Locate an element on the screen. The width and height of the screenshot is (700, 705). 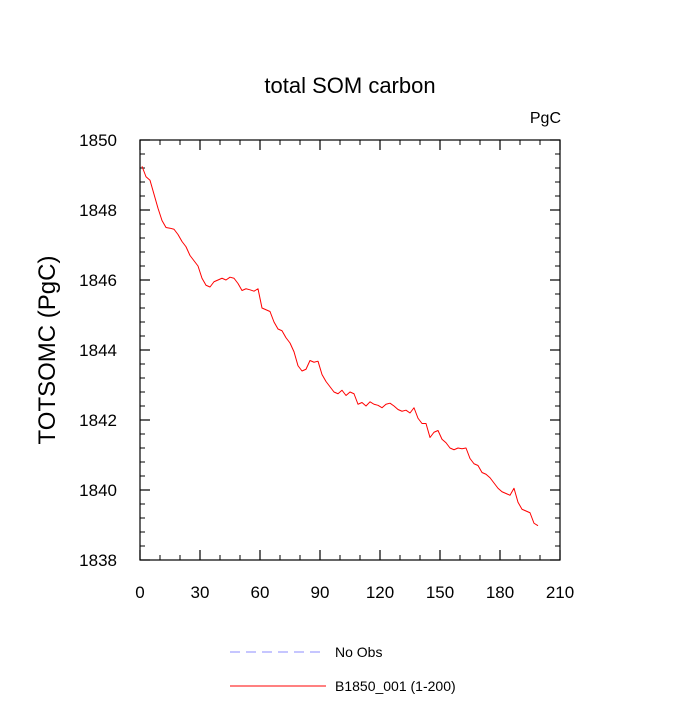
units-label: PgC is located at coordinates (545, 118).